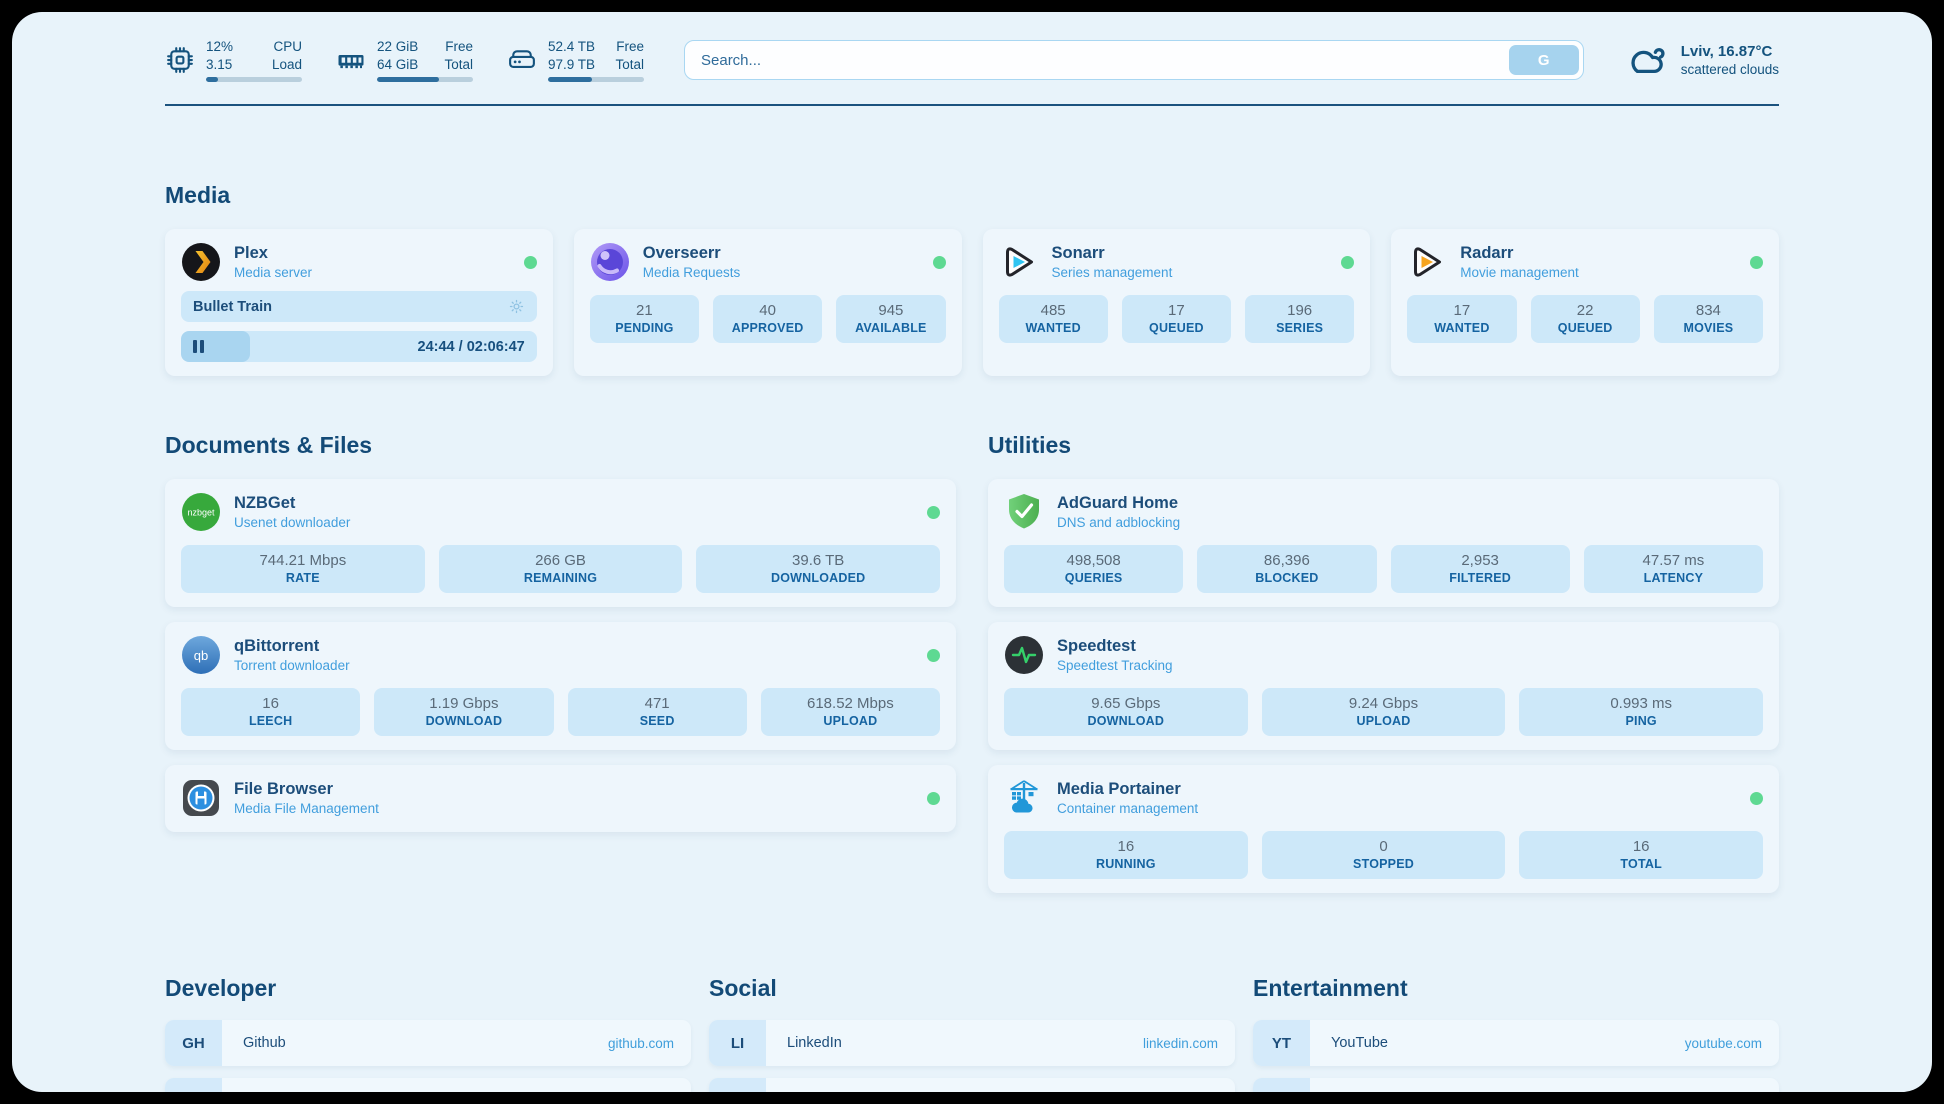 This screenshot has height=1104, width=1944. Describe the element at coordinates (972, 279) in the screenshot. I see `media-section: Media Plex Media server B` at that location.